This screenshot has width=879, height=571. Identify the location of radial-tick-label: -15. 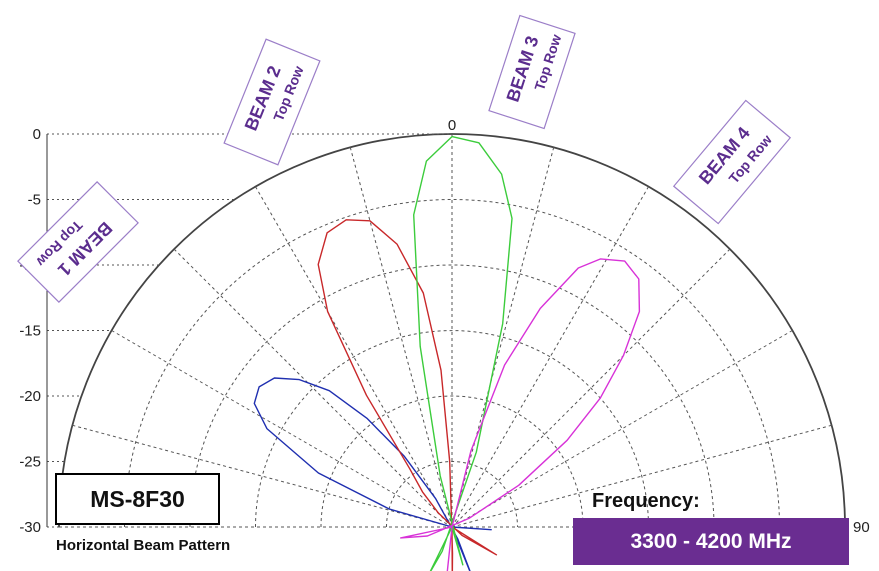
(30, 331).